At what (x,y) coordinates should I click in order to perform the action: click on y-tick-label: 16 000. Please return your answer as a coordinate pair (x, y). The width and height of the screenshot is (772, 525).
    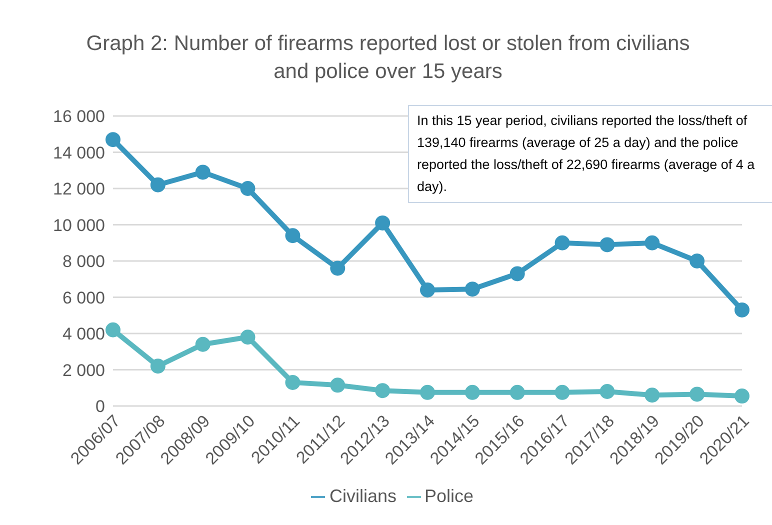
    Looking at the image, I should click on (79, 116).